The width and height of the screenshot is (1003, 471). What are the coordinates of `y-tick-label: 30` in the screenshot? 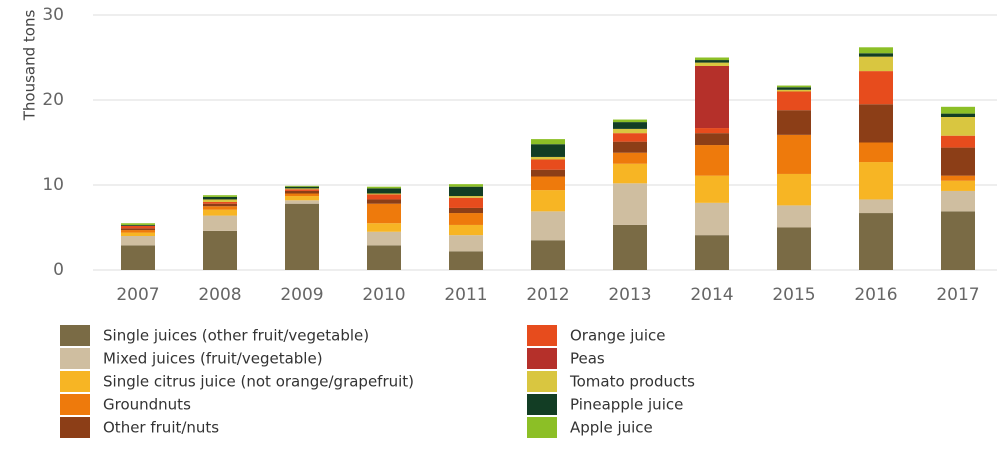 It's located at (53, 15).